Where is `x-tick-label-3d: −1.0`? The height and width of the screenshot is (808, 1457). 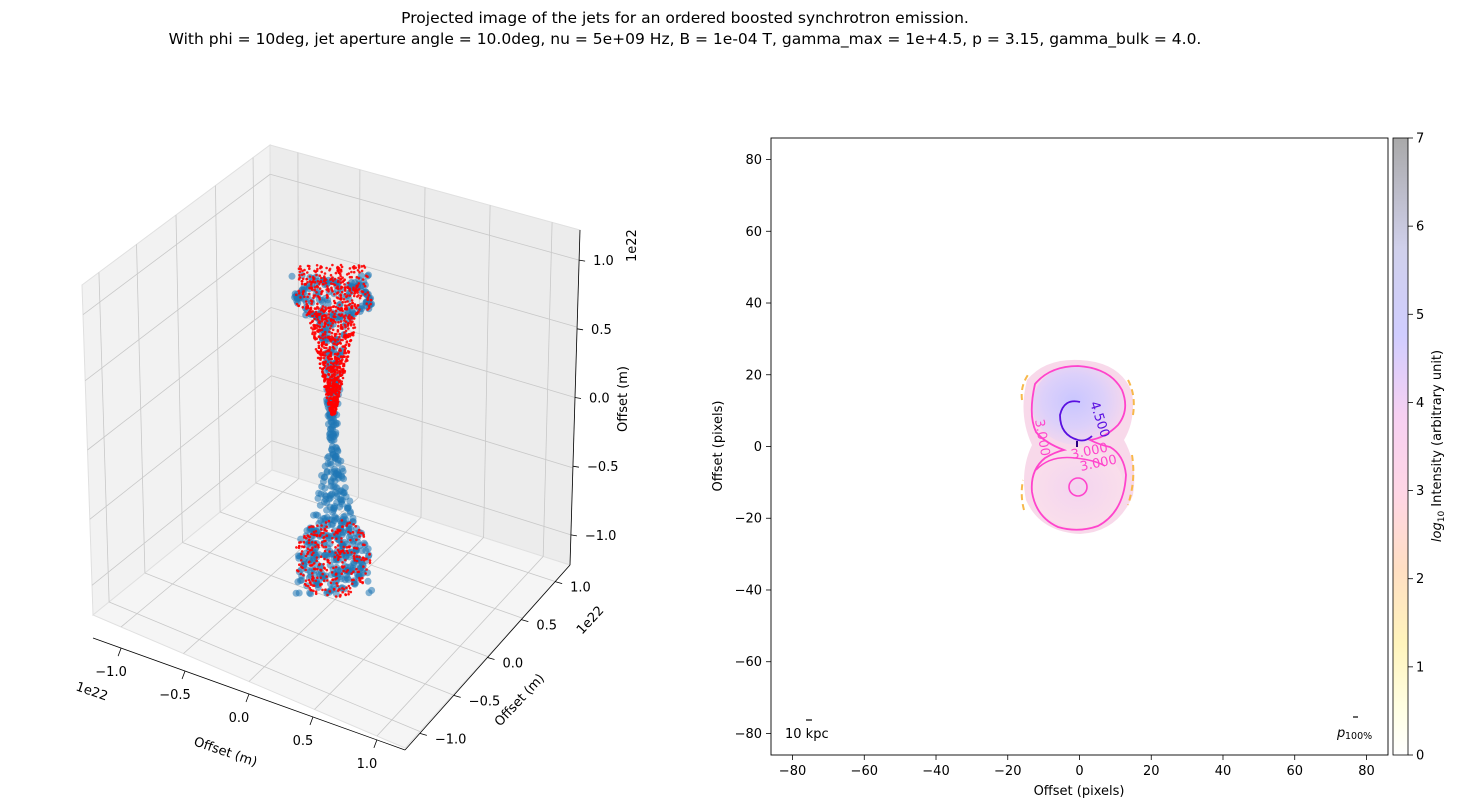
x-tick-label-3d: −1.0 is located at coordinates (111, 672).